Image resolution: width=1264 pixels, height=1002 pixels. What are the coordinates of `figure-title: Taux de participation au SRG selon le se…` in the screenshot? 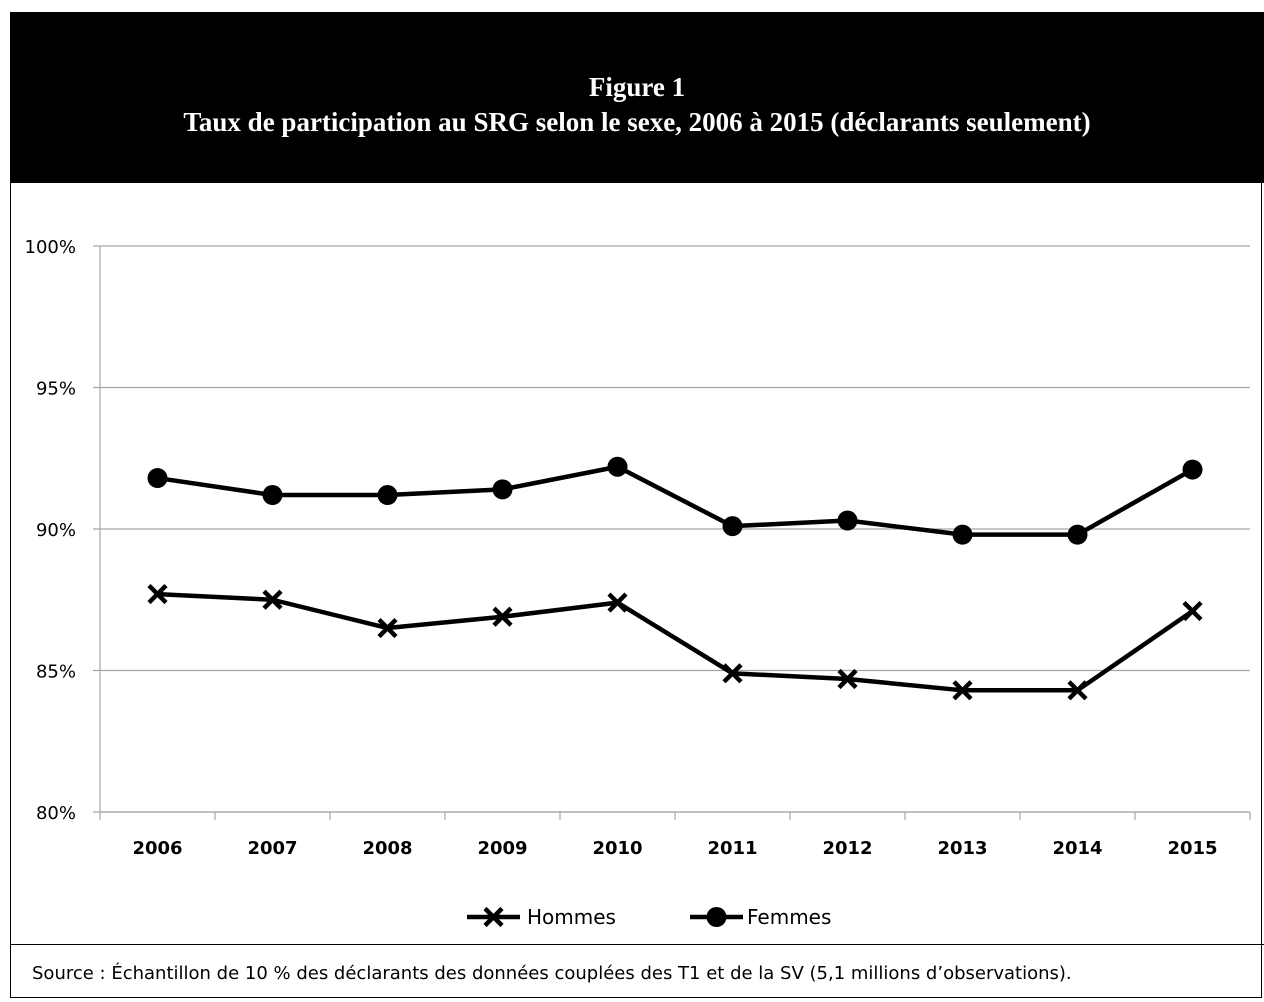 It's located at (637, 122).